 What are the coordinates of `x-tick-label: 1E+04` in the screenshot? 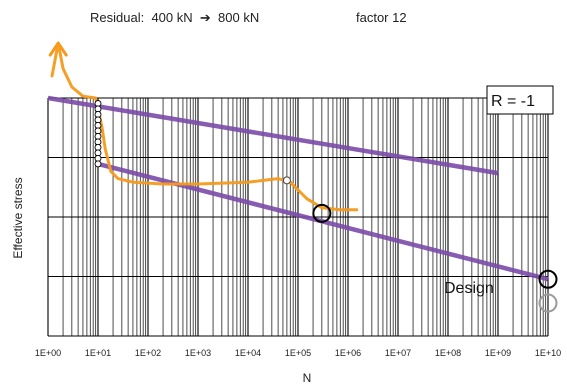 It's located at (248, 353).